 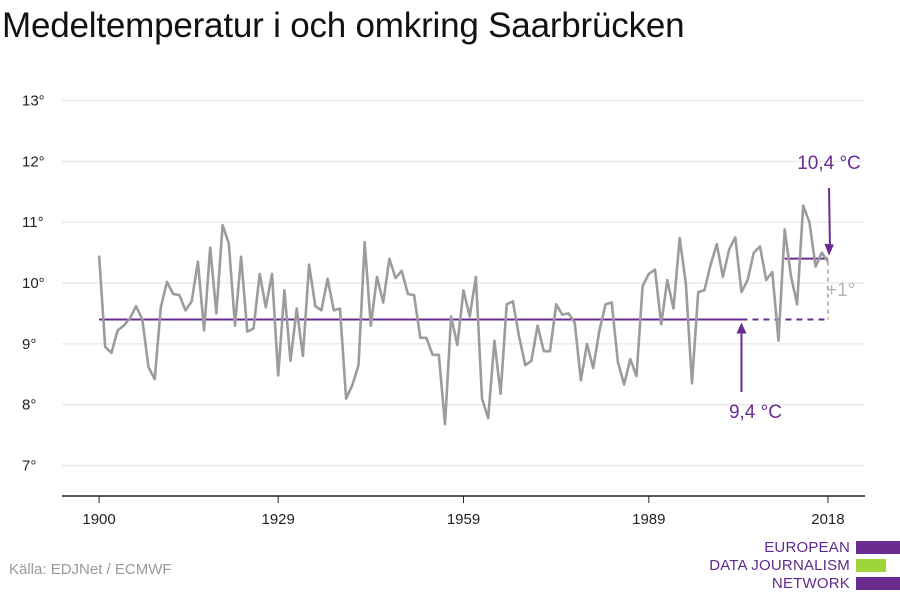 I want to click on y-tick-label: 9°, so click(x=29, y=344).